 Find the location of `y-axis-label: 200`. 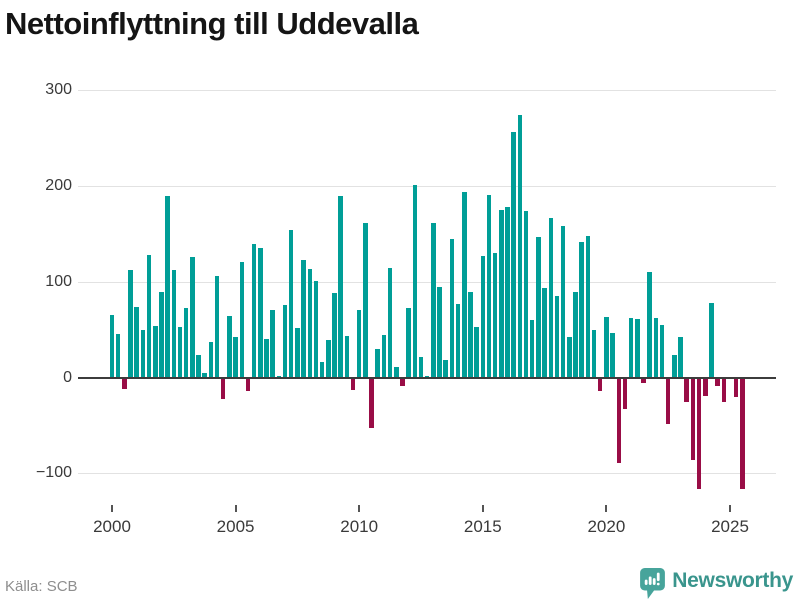

y-axis-label: 200 is located at coordinates (58, 185).